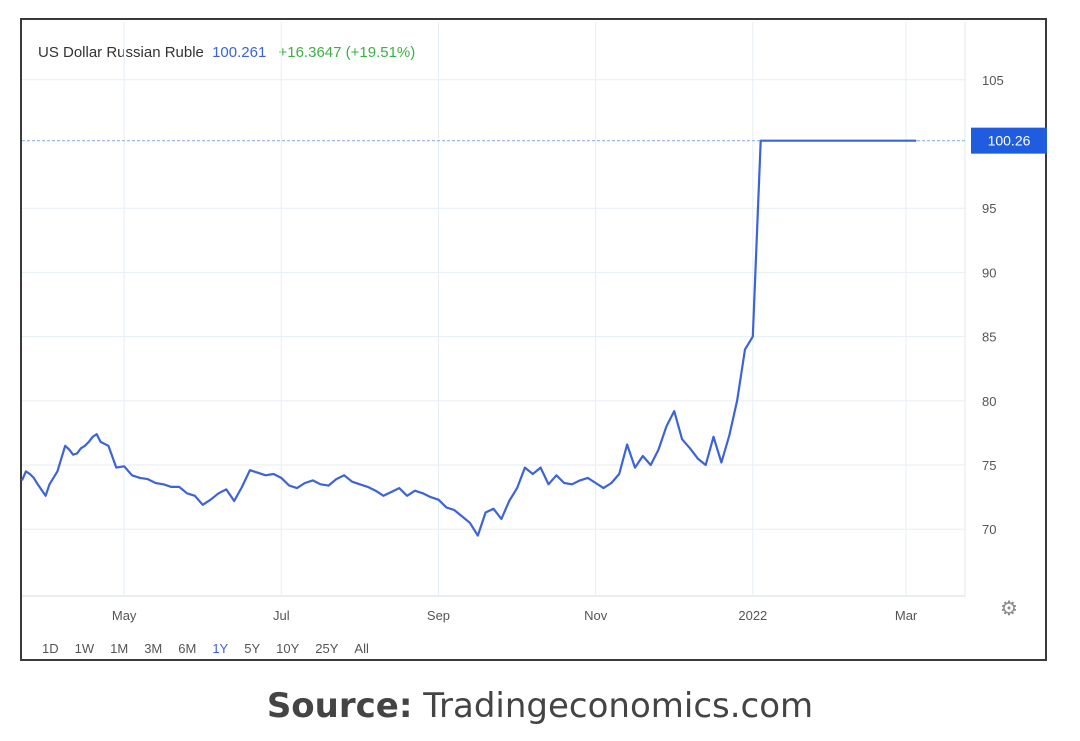  What do you see at coordinates (989, 465) in the screenshot?
I see `y-tick-label: 75` at bounding box center [989, 465].